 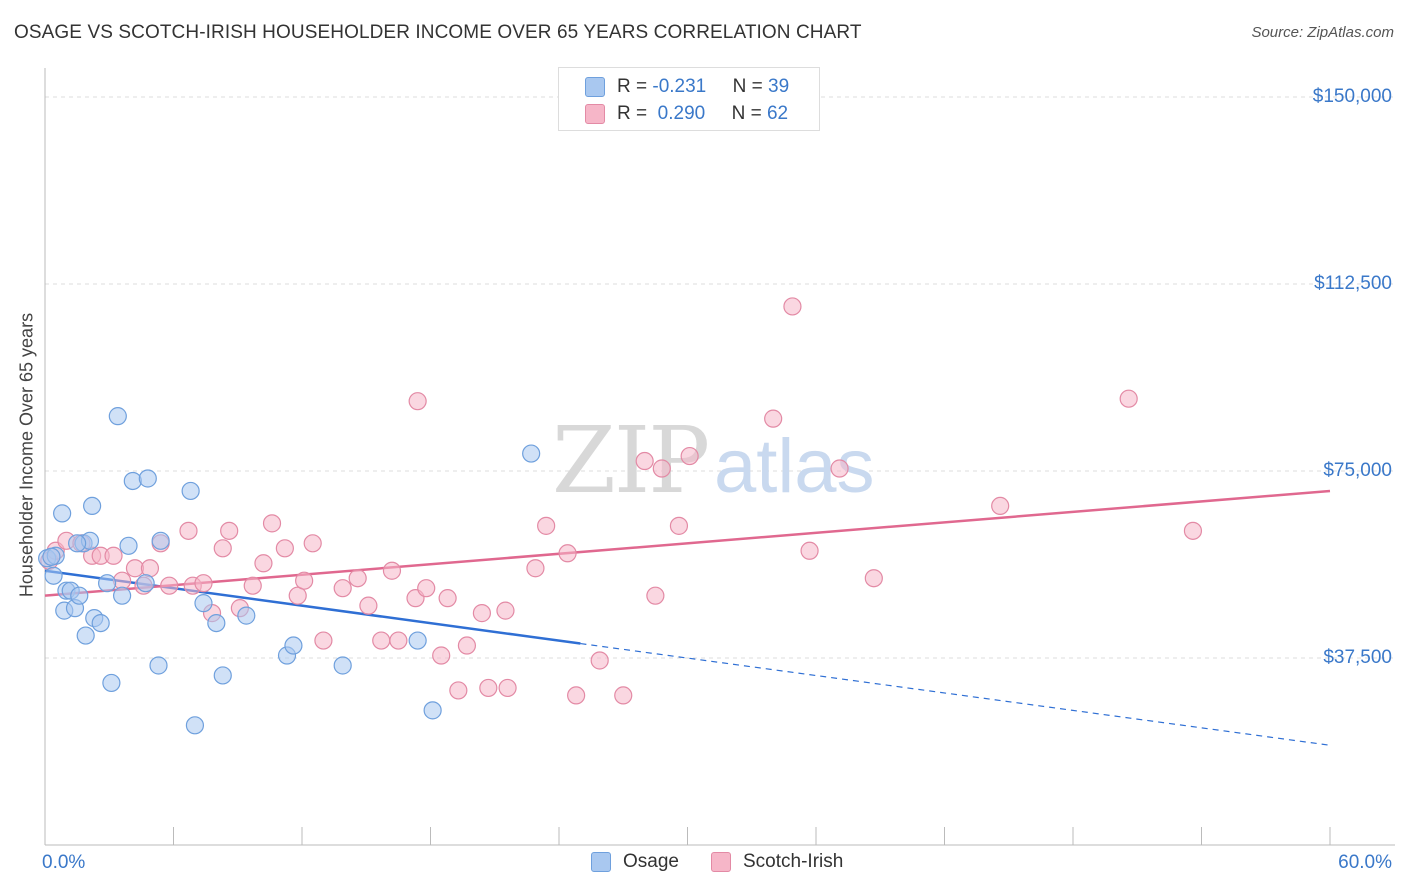 I want to click on watermark-atlas: atlas, so click(x=794, y=466).